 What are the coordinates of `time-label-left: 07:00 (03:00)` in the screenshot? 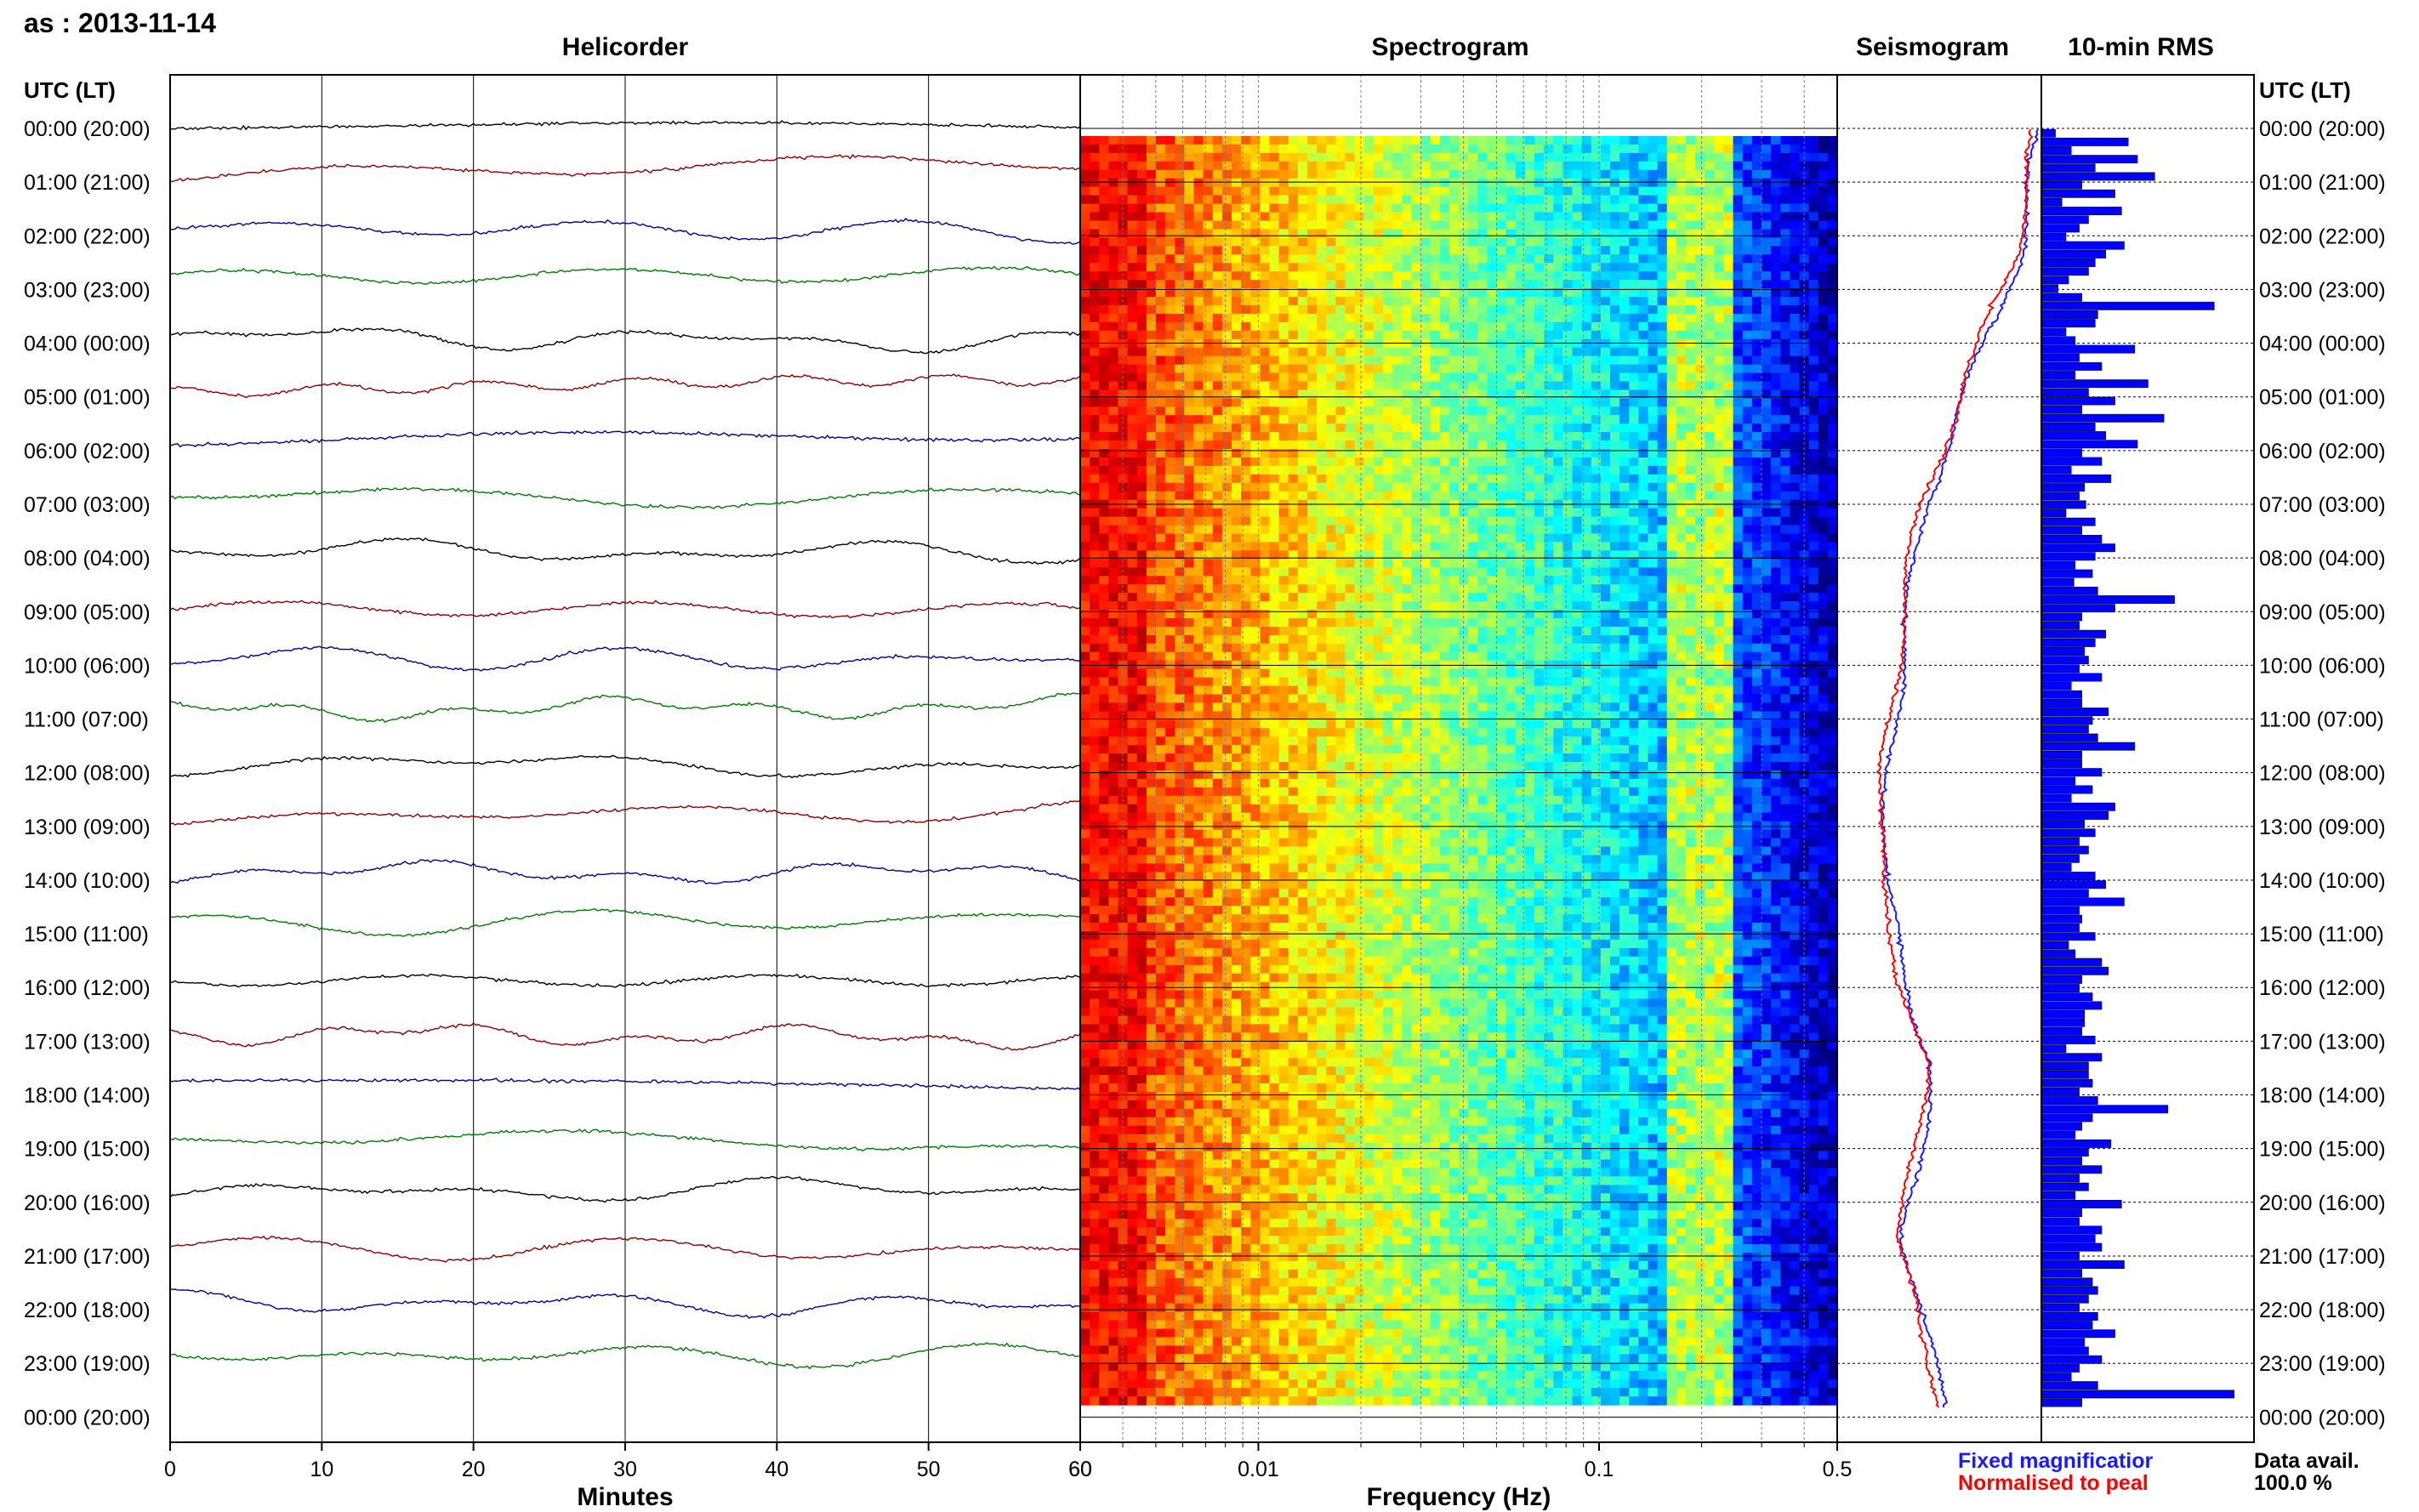 It's located at (87, 505).